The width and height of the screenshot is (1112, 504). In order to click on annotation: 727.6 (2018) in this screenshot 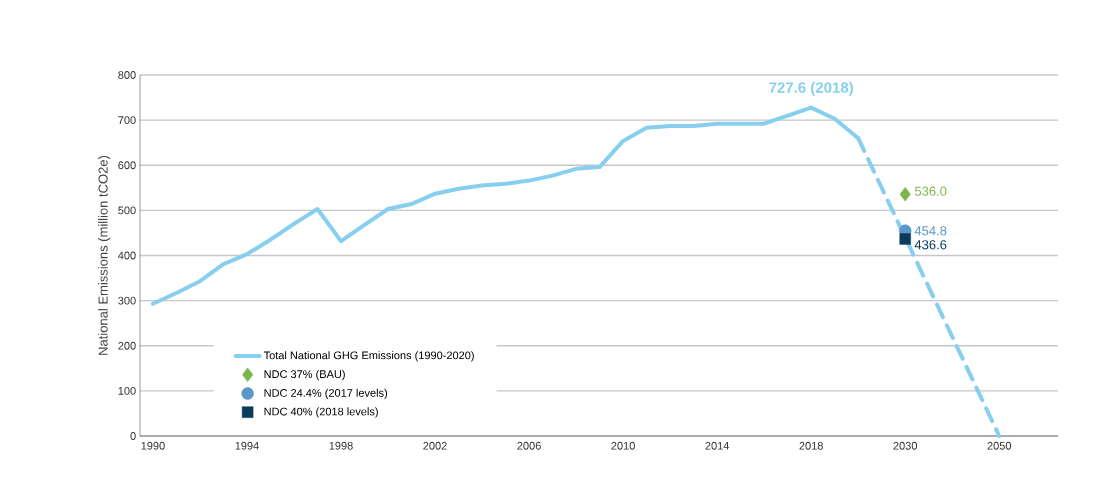, I will do `click(811, 88)`.